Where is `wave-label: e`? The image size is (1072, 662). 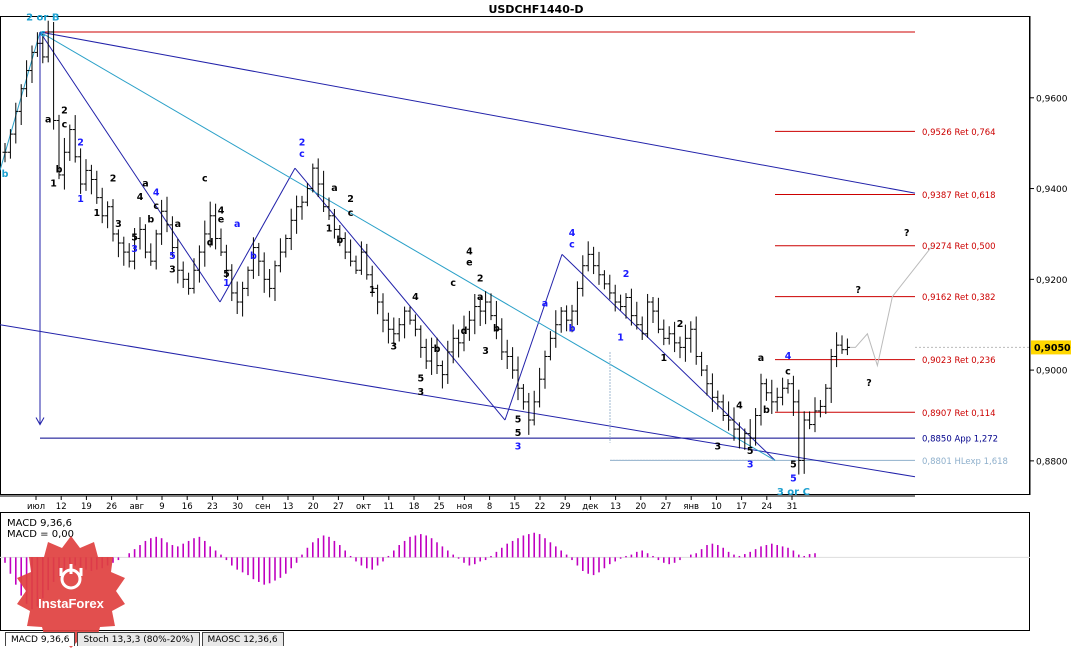
wave-label: e is located at coordinates (469, 263).